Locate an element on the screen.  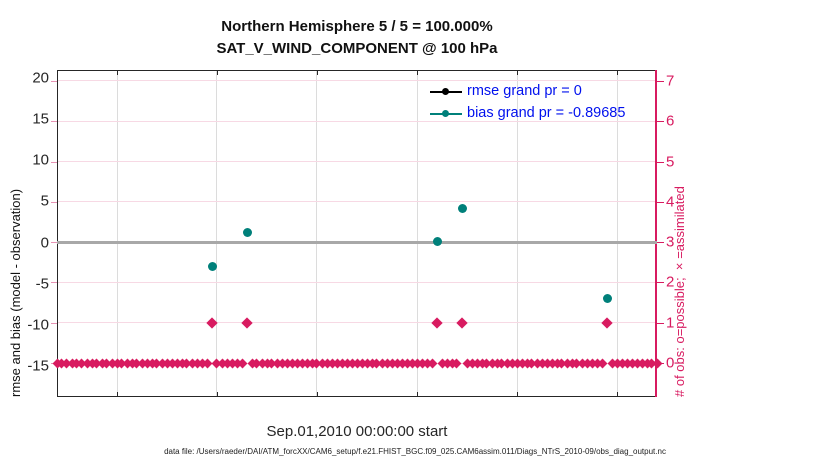
top-axis-line is located at coordinates (357, 70).